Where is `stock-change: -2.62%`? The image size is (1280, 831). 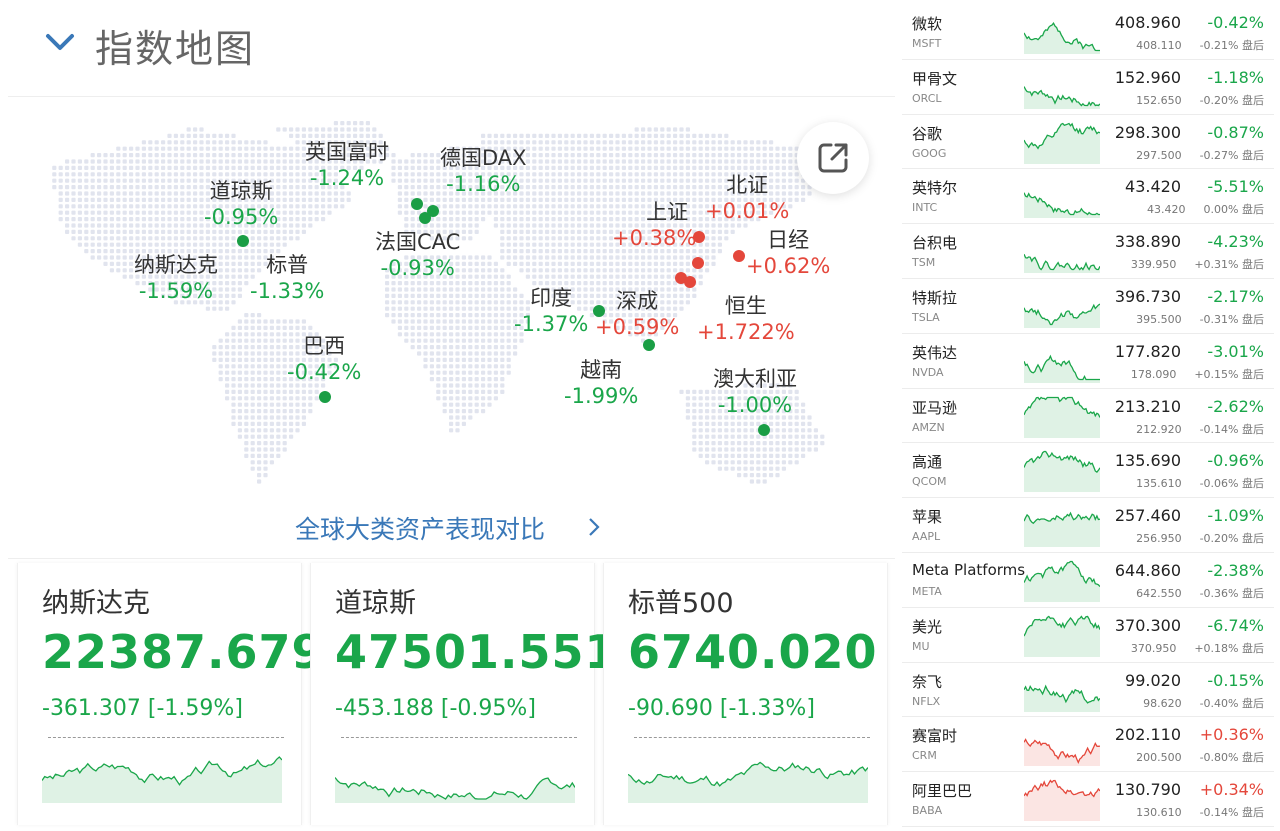
stock-change: -2.62% is located at coordinates (1235, 406).